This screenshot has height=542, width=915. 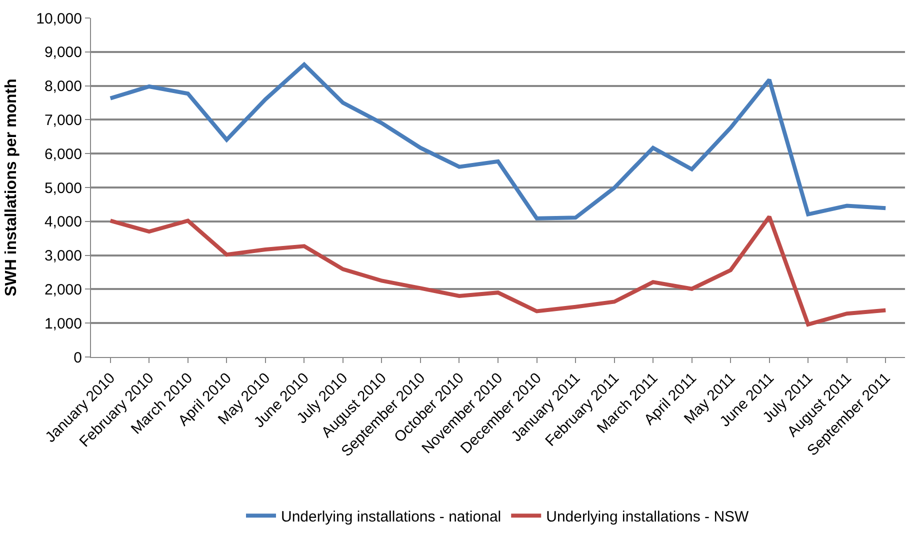 What do you see at coordinates (648, 517) in the screenshot?
I see `legend-label: Underlying installations - NSW` at bounding box center [648, 517].